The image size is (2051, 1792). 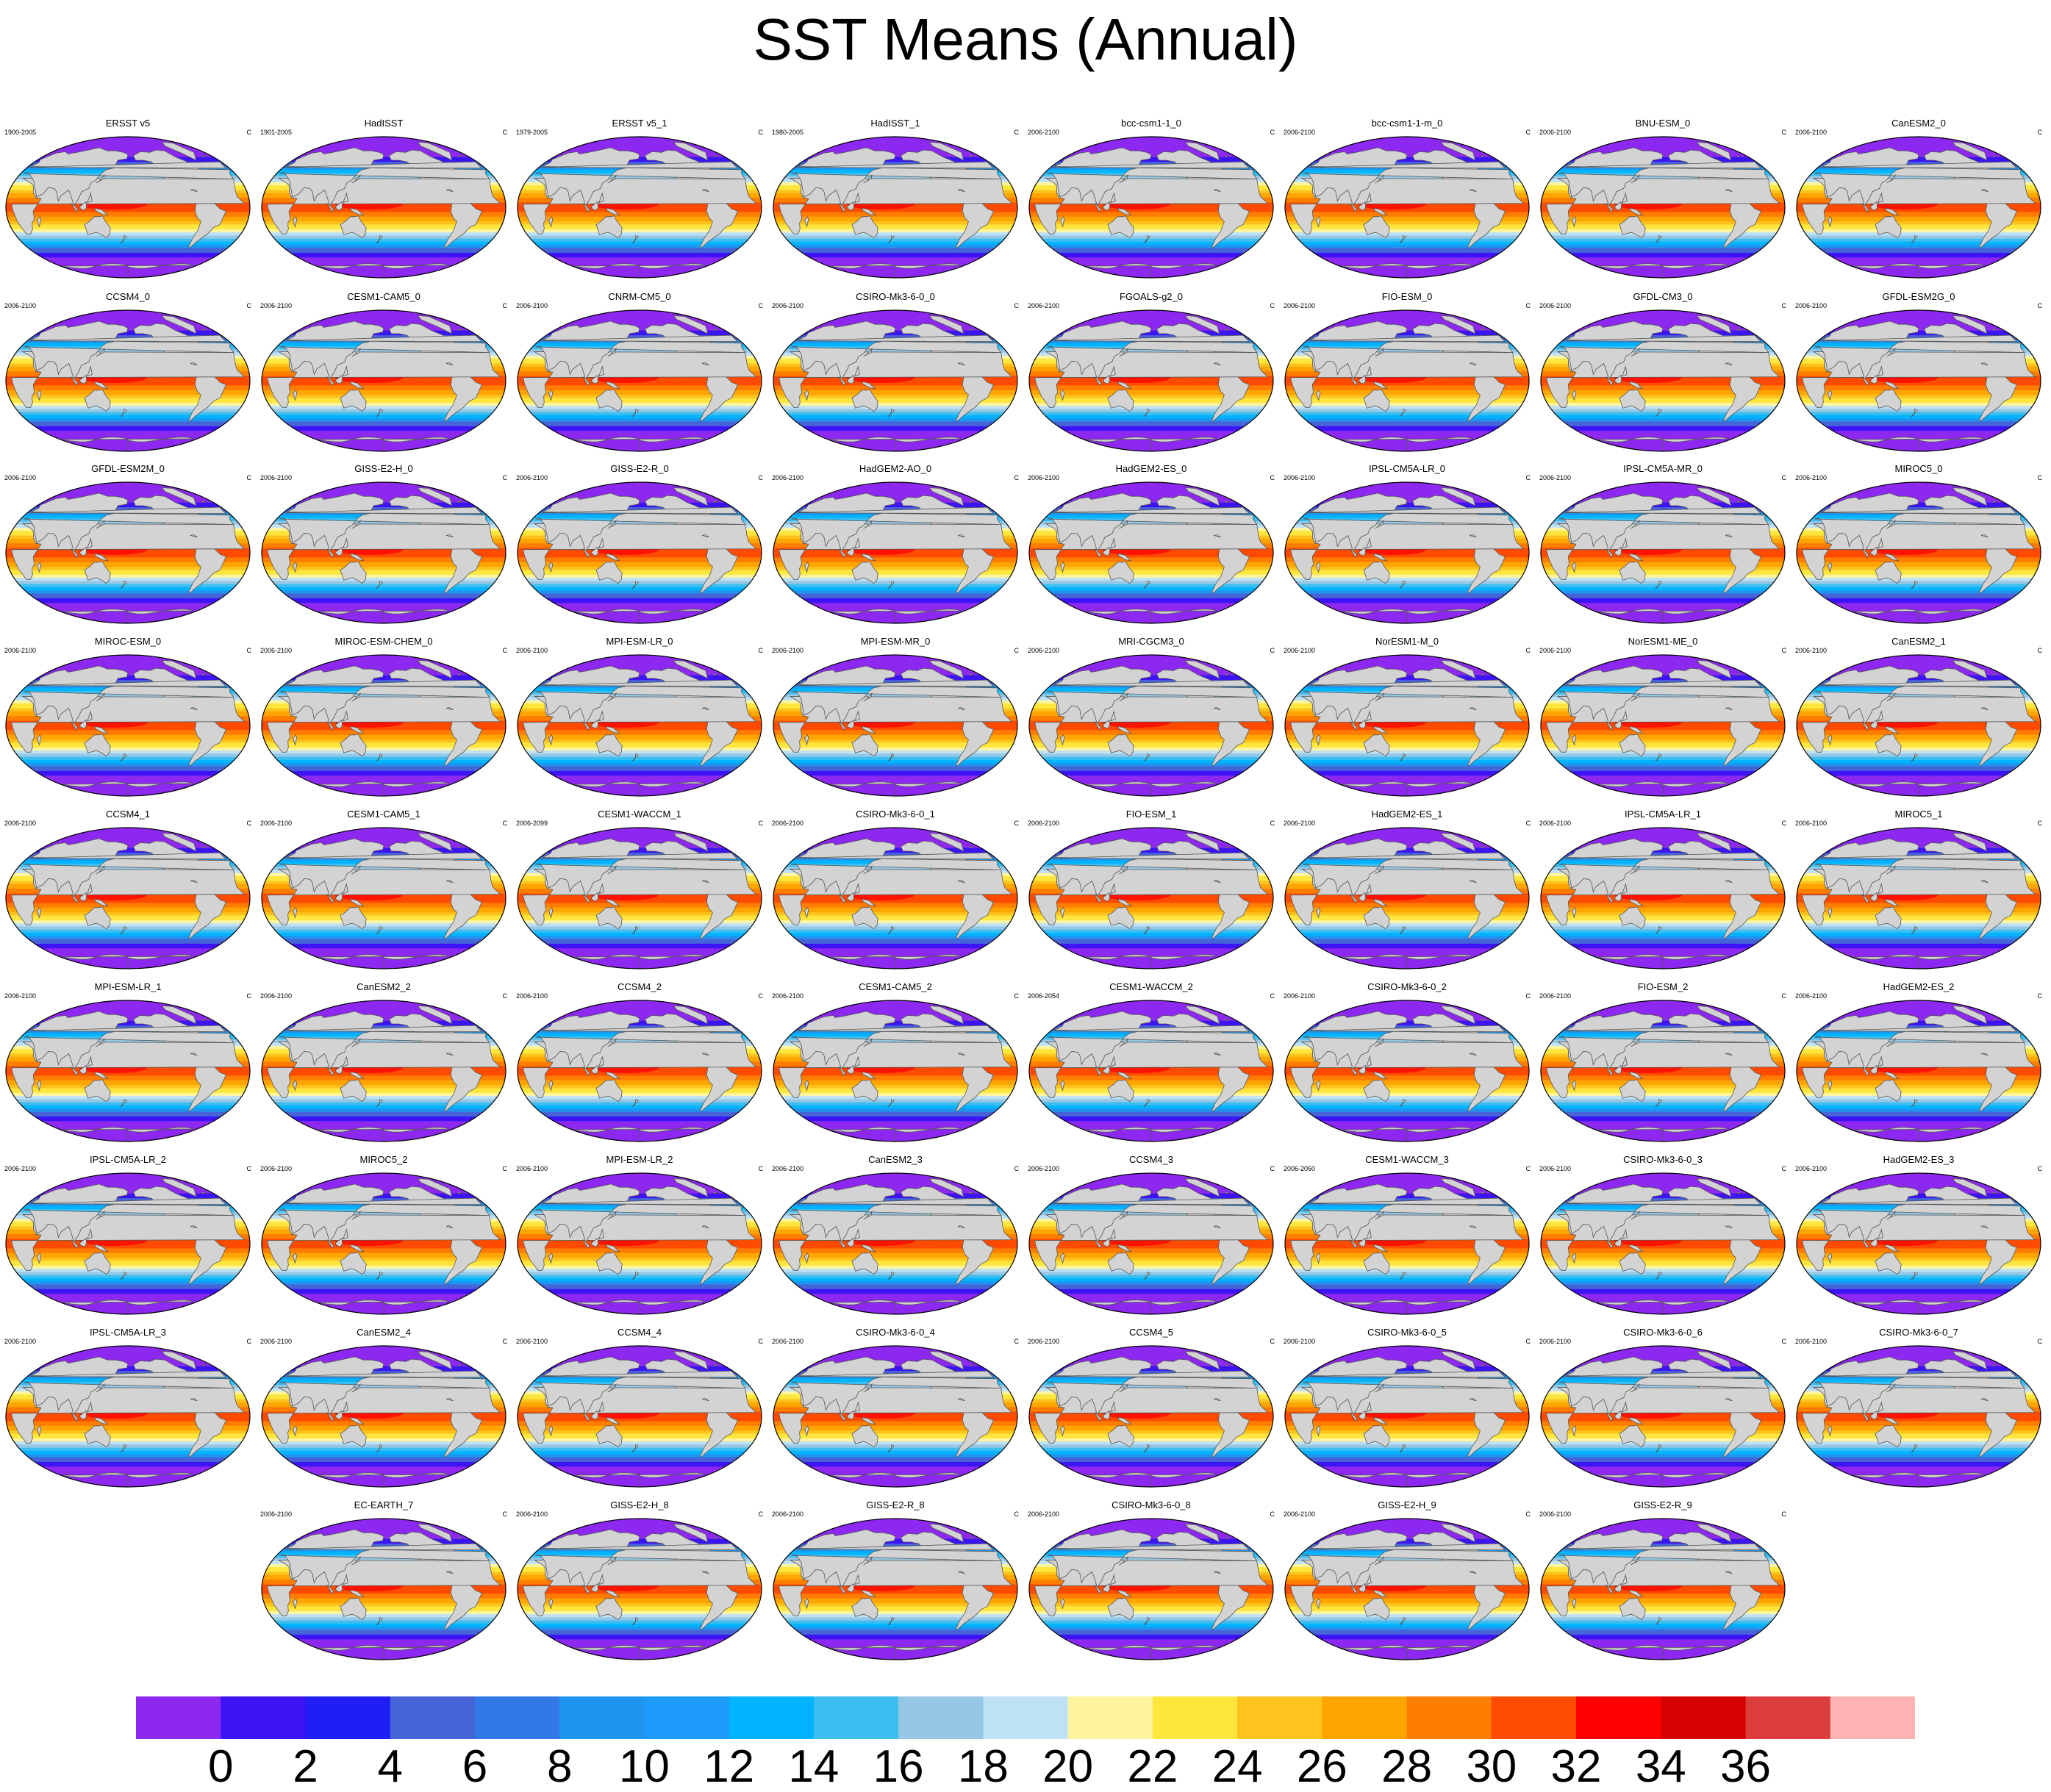 I want to click on panel-title: MIROC-ESM_0, so click(x=128, y=642).